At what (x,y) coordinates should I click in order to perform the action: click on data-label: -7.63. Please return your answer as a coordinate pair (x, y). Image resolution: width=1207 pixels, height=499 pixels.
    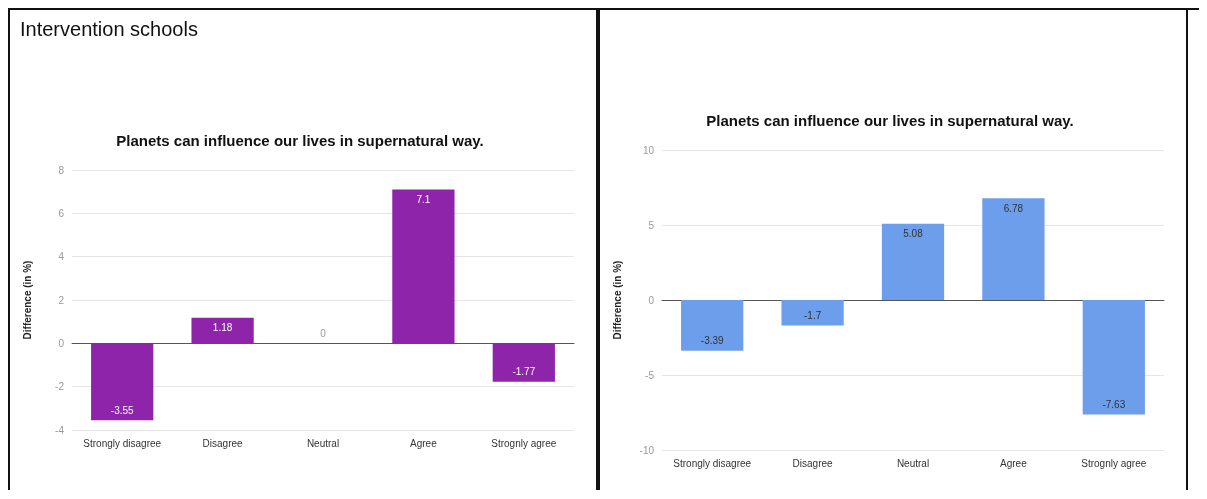
    Looking at the image, I should click on (1114, 404).